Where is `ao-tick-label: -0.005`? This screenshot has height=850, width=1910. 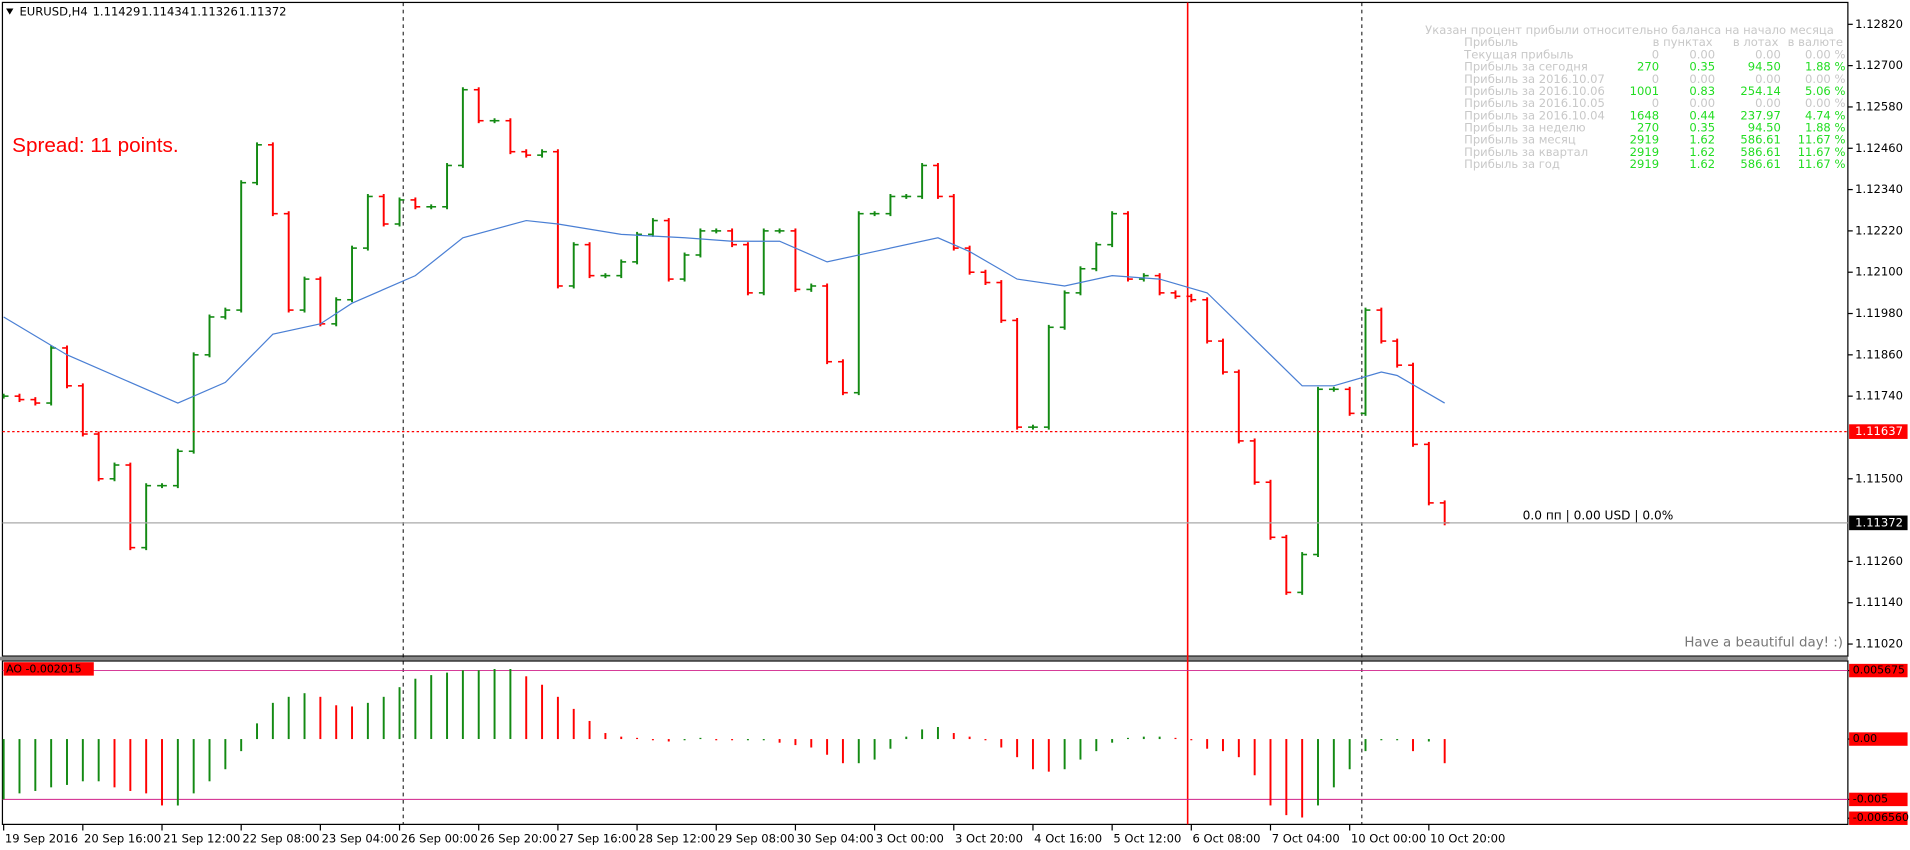 ao-tick-label: -0.005 is located at coordinates (1870, 798).